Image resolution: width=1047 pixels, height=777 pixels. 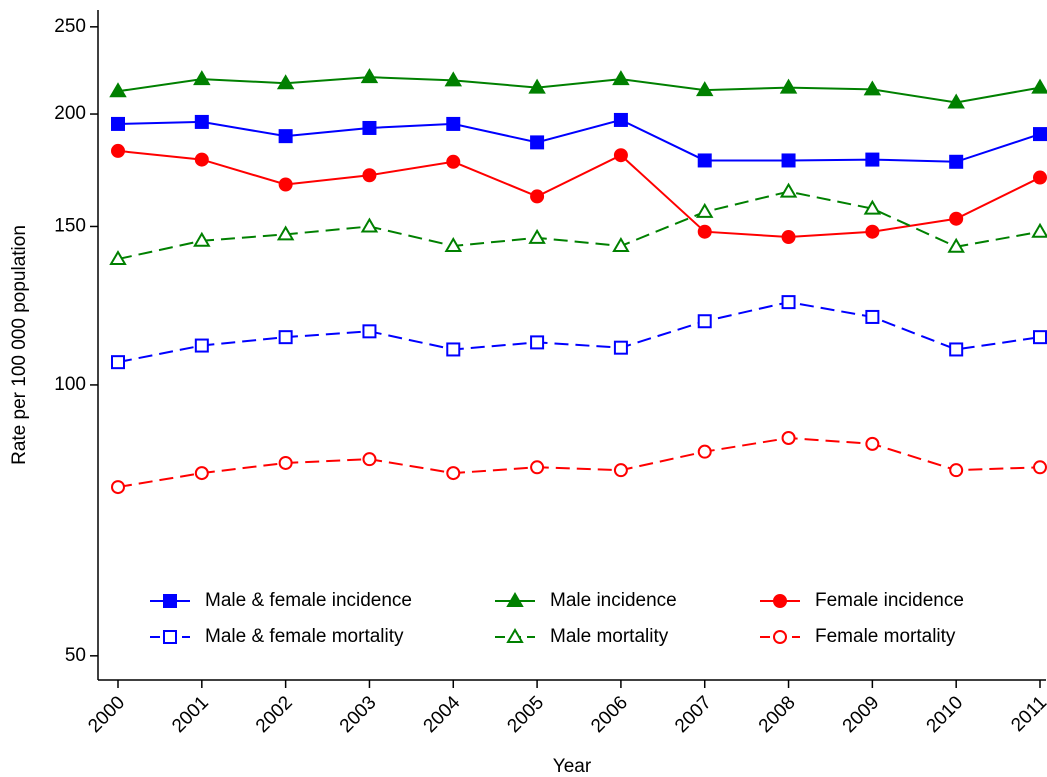 What do you see at coordinates (693, 714) in the screenshot?
I see `x-tick-label: 2007` at bounding box center [693, 714].